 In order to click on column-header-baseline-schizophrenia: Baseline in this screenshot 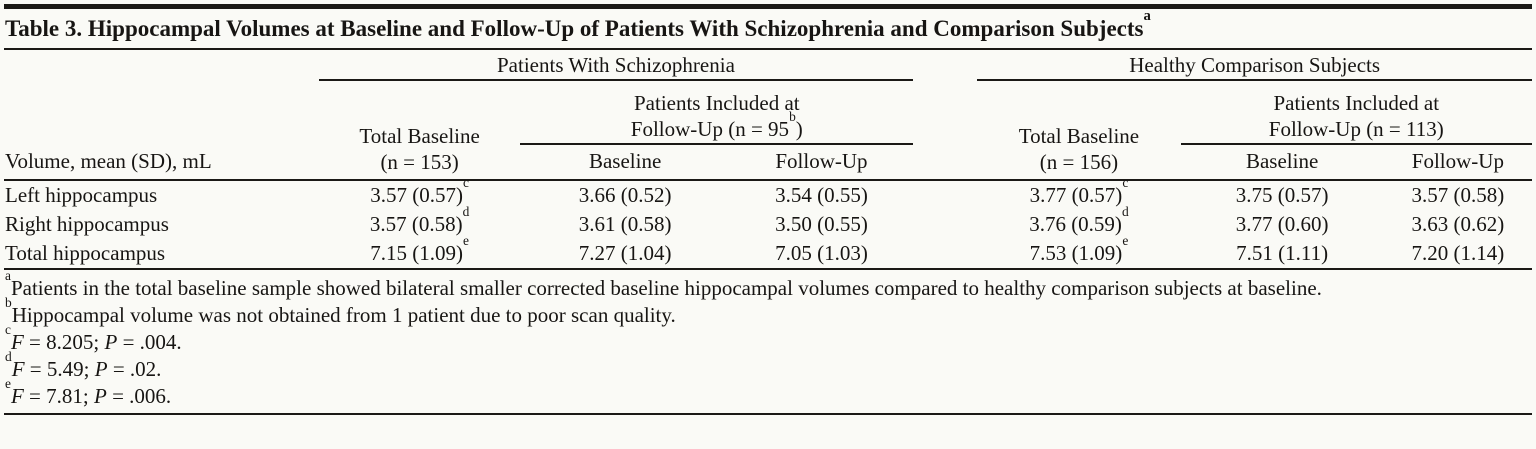, I will do `click(625, 161)`.